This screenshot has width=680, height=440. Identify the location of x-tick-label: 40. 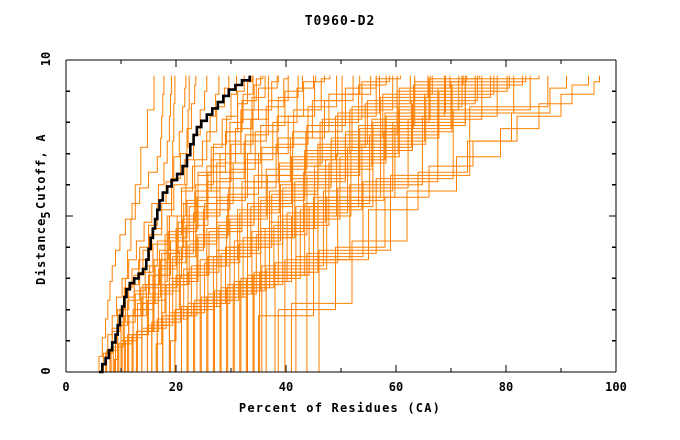
(286, 387).